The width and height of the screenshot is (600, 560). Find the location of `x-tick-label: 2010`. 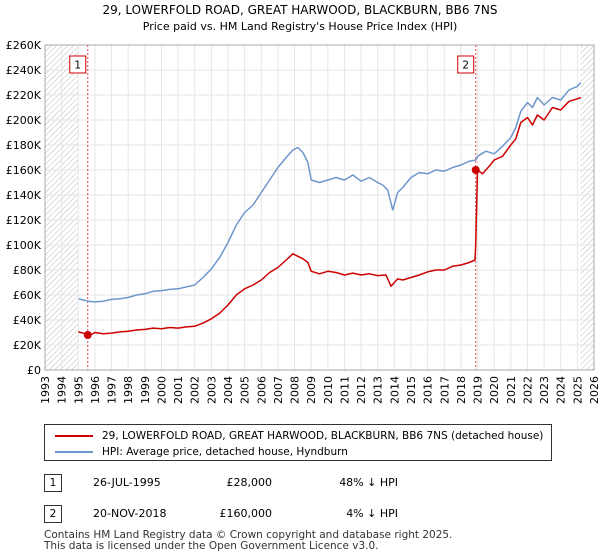

x-tick-label: 2010 is located at coordinates (328, 390).